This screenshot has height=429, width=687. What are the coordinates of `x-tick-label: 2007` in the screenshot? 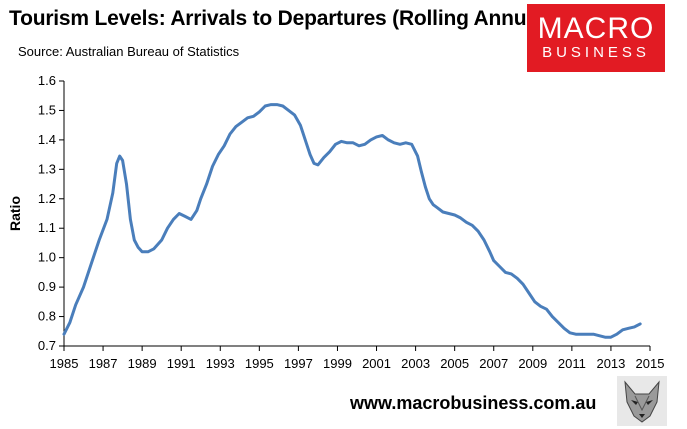 It's located at (493, 363).